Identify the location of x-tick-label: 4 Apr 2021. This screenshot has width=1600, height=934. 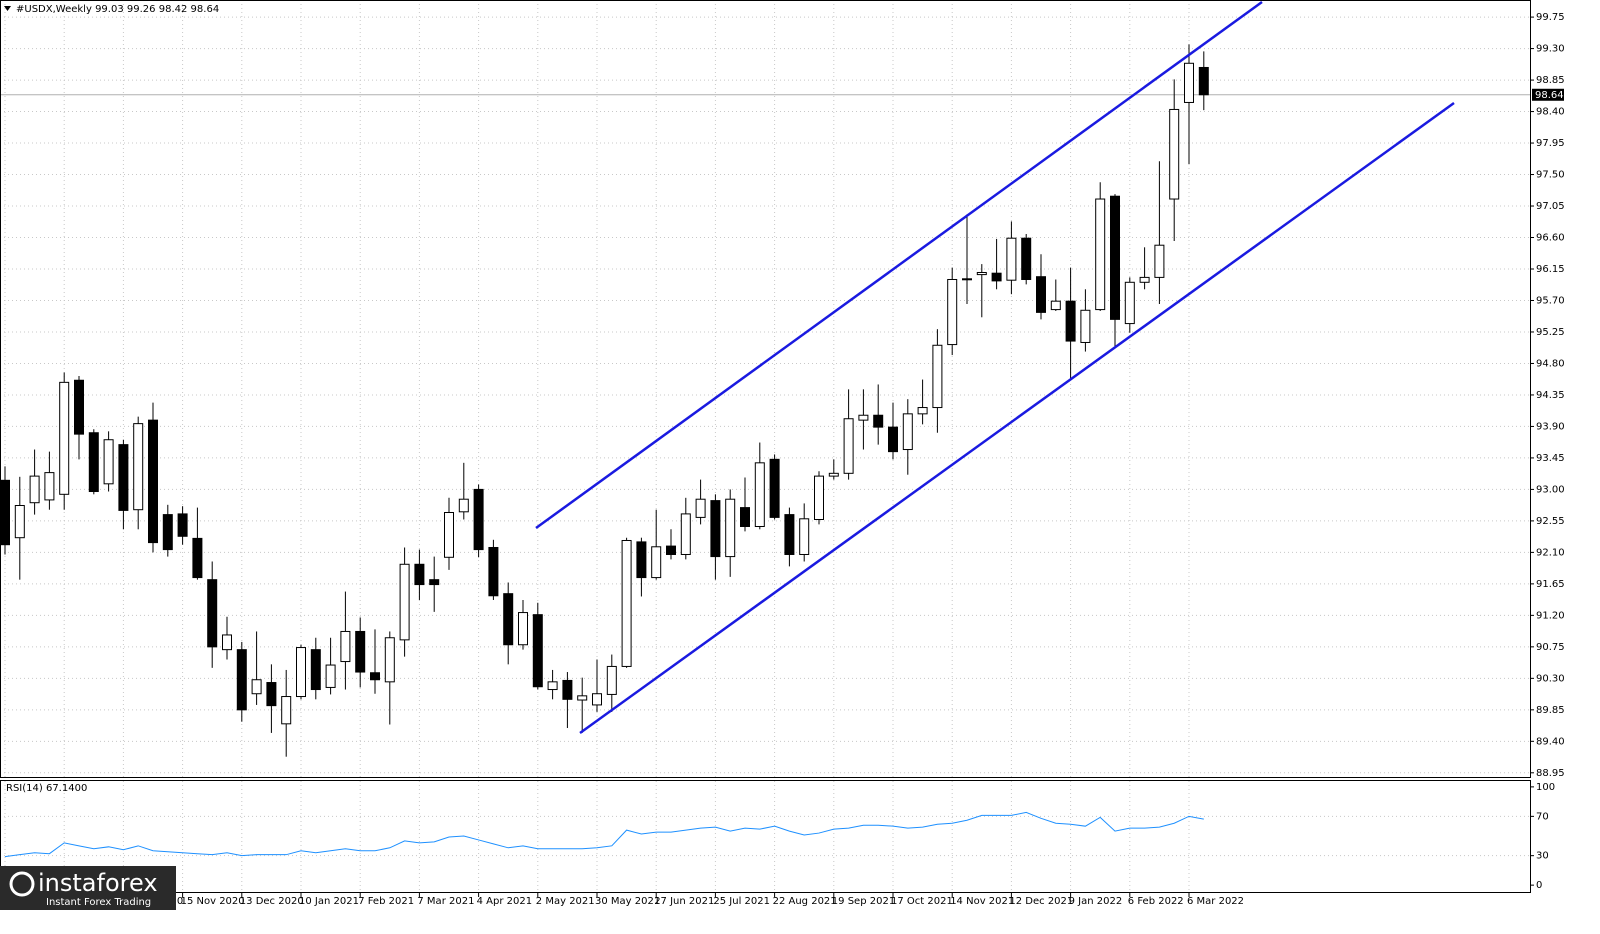
(504, 901).